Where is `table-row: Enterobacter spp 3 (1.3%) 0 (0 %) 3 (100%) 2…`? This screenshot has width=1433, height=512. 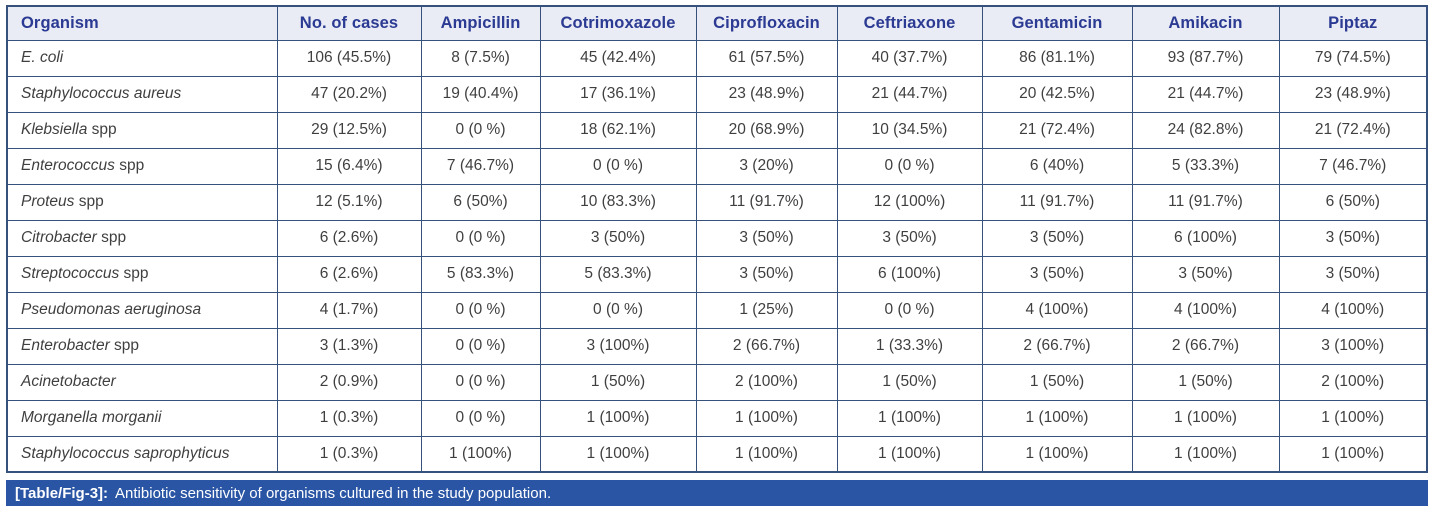
table-row: Enterobacter spp 3 (1.3%) 0 (0 %) 3 (100%) 2… is located at coordinates (717, 346).